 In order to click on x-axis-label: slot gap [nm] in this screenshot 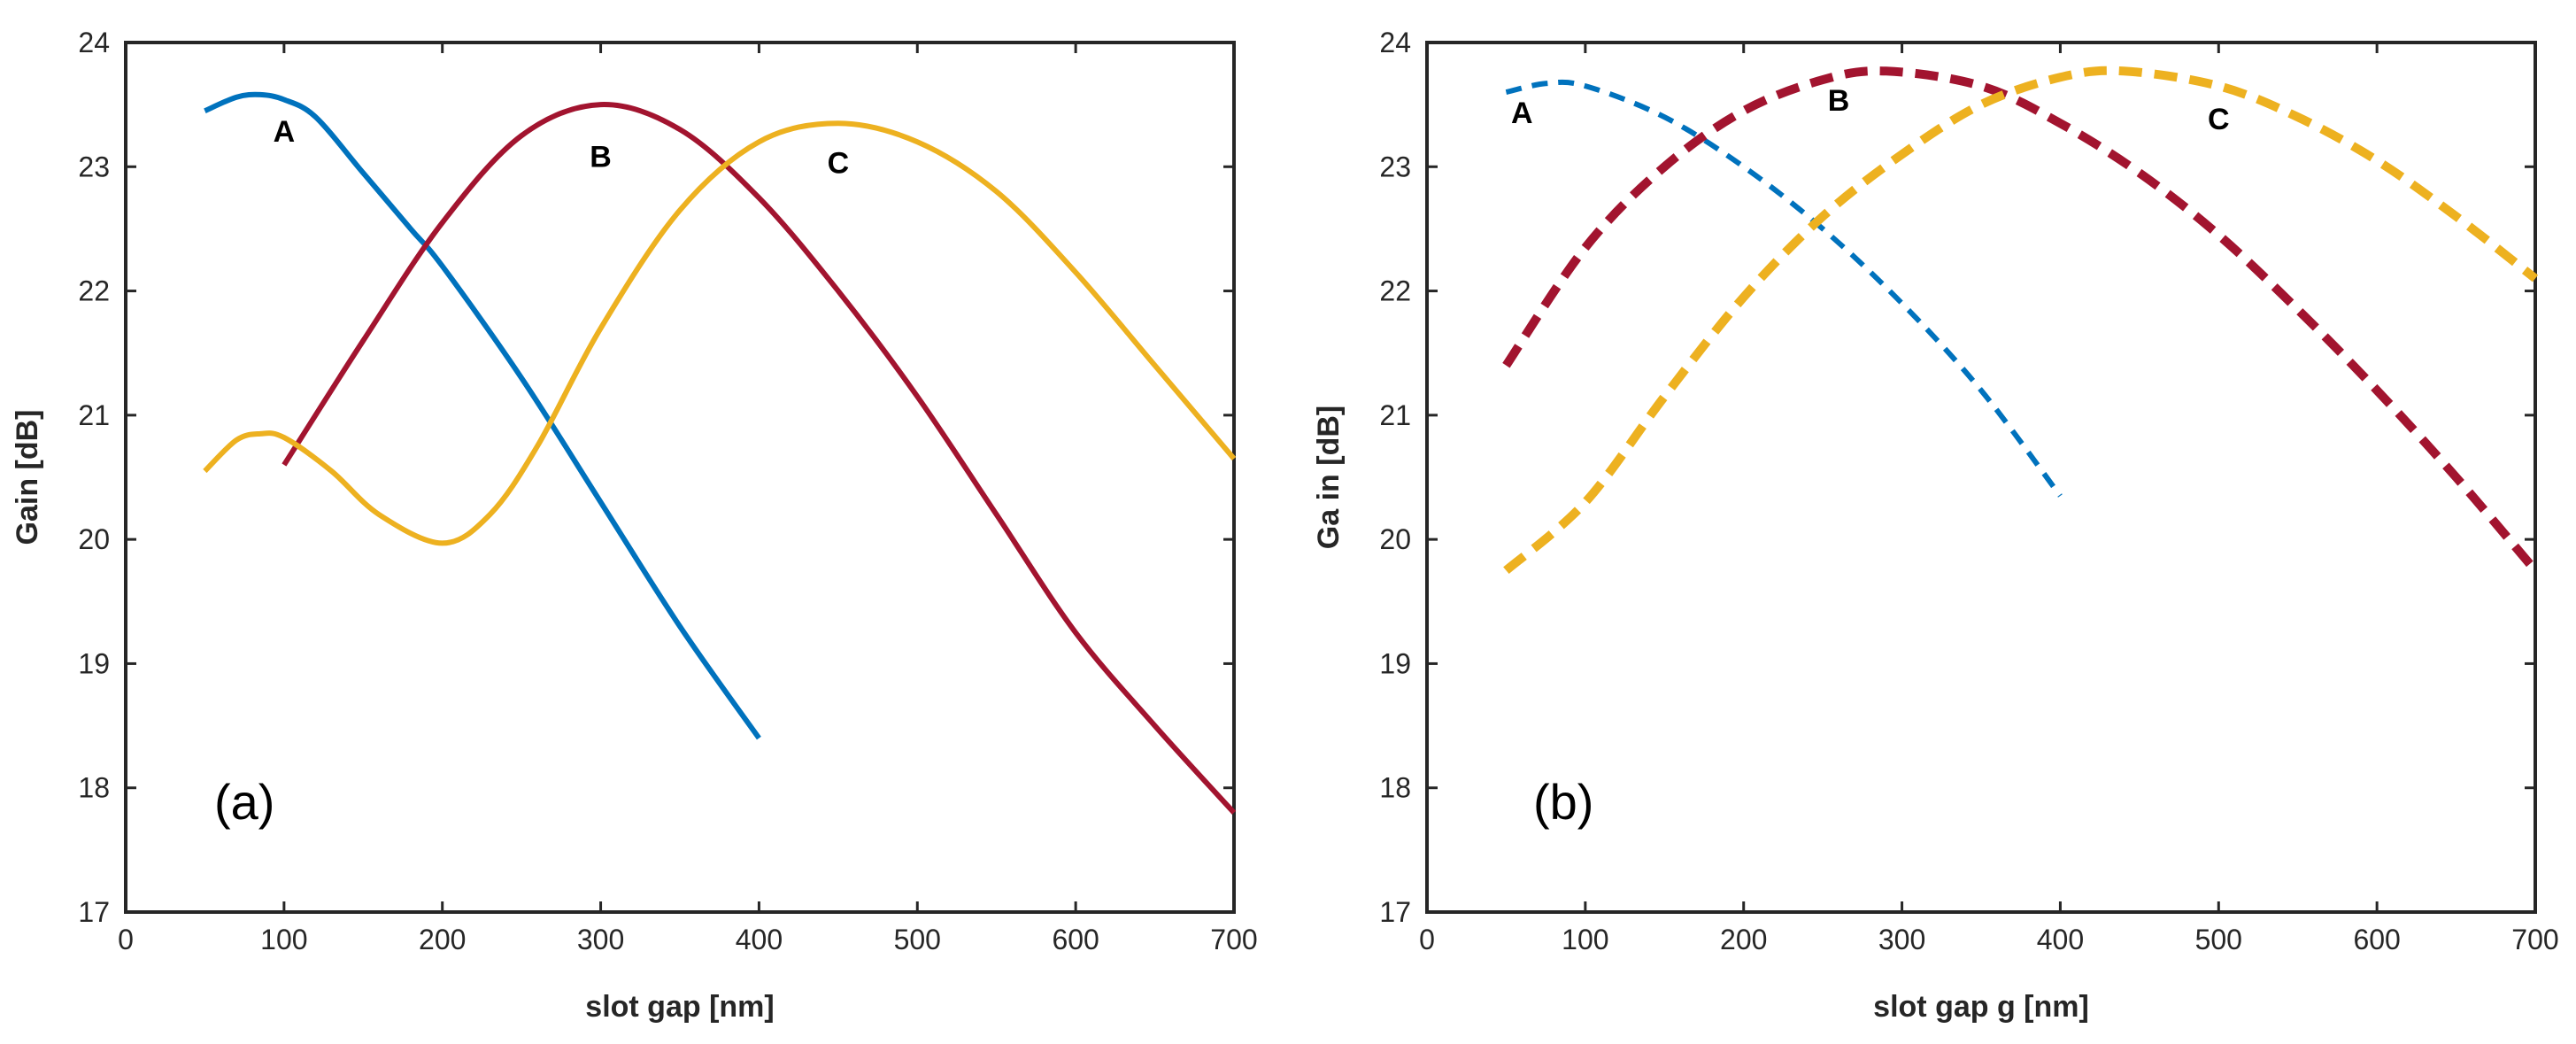, I will do `click(679, 1007)`.